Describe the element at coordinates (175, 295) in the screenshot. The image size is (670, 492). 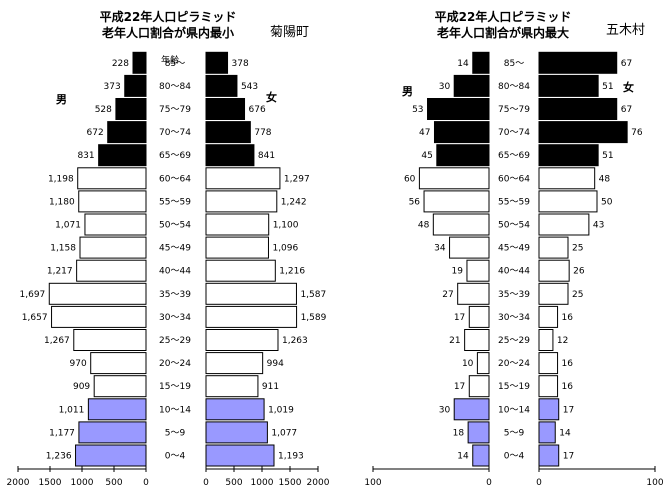
I see `left-age-label: 35～39` at that location.